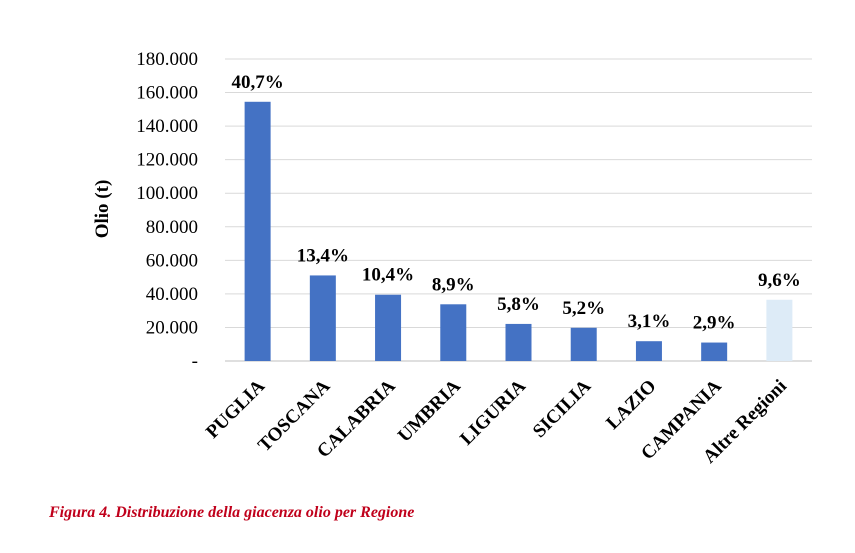  What do you see at coordinates (257, 82) in the screenshot?
I see `data-label: 40,7%` at bounding box center [257, 82].